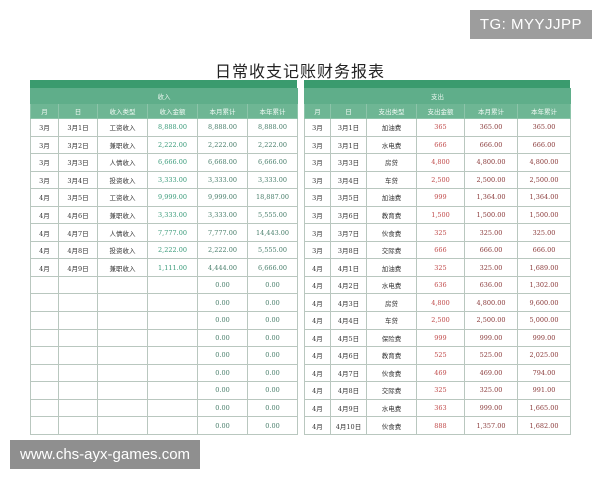  Describe the element at coordinates (544, 373) in the screenshot. I see `expense-cell: 794.00` at that location.